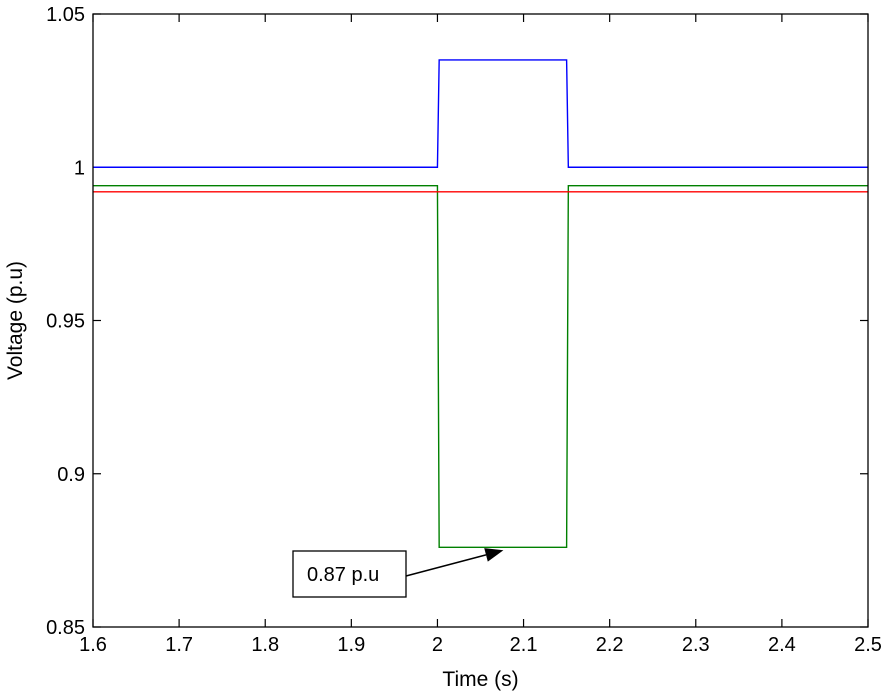 This screenshot has height=691, width=884. What do you see at coordinates (446, 565) in the screenshot?
I see `annotation-arrow-line` at bounding box center [446, 565].